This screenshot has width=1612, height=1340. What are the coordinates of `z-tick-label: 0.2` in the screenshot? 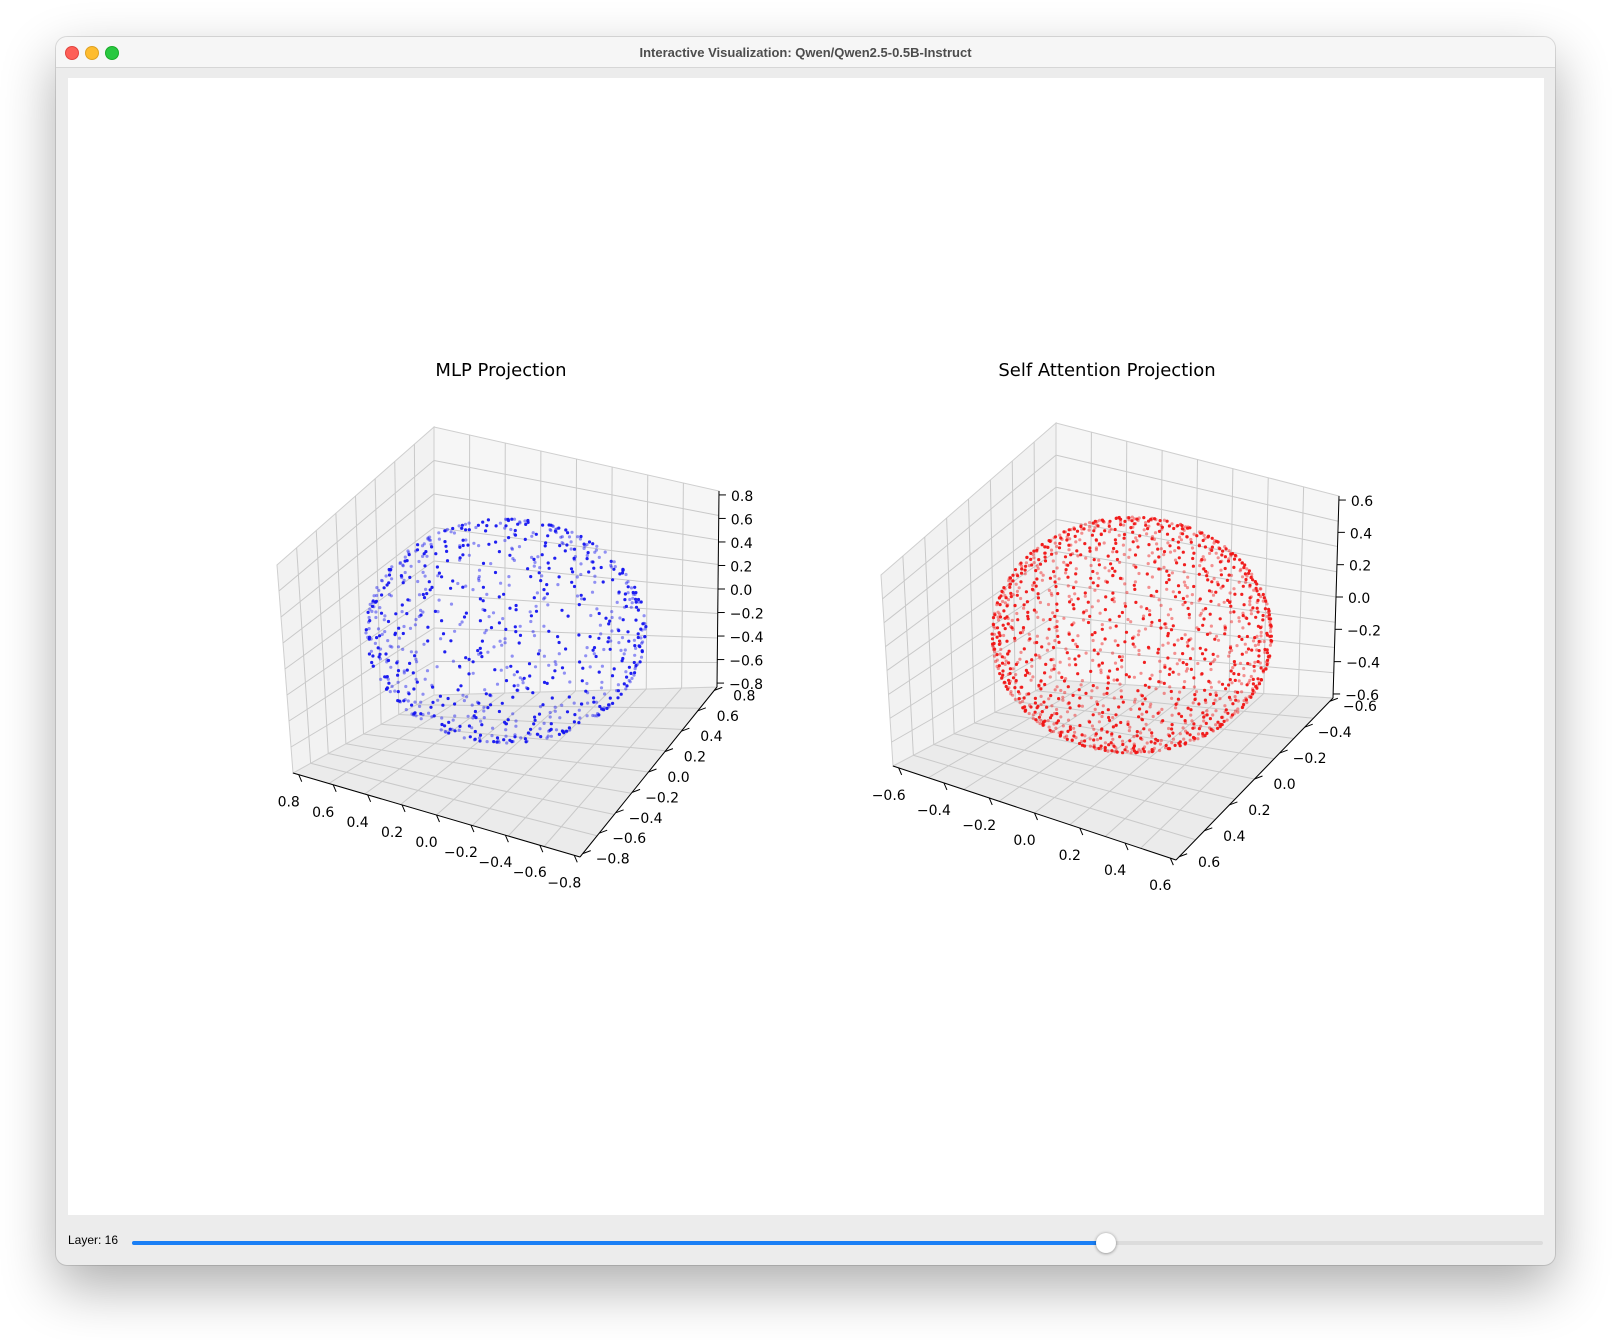 It's located at (741, 568).